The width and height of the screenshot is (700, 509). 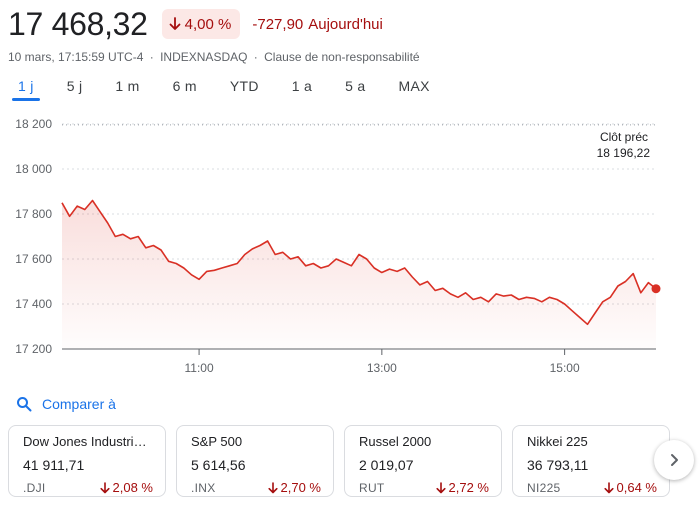 I want to click on prev-close-value: 18 196,22, so click(x=624, y=153).